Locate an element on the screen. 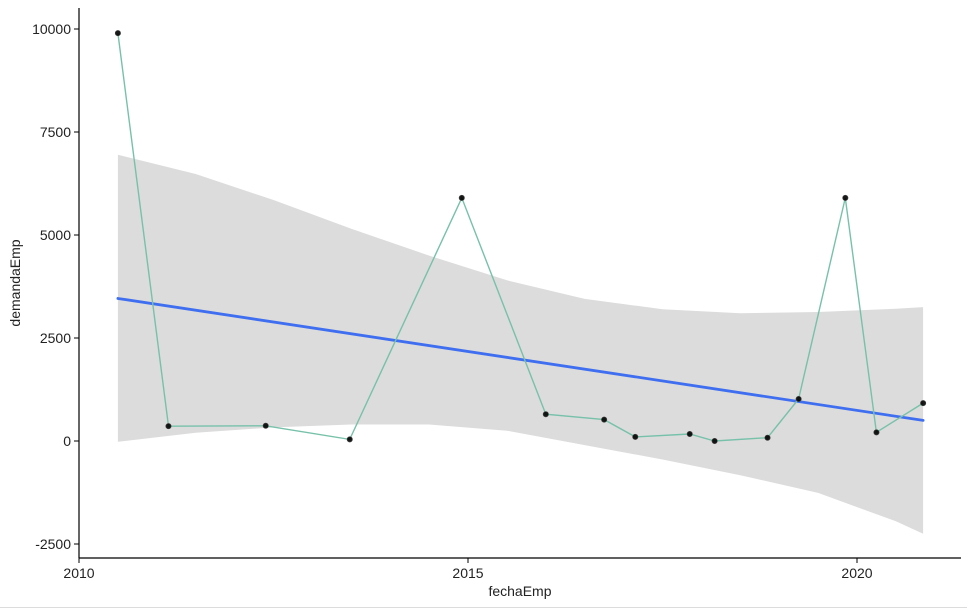 The height and width of the screenshot is (615, 967). y-tick-label: 0 is located at coordinates (67, 441).